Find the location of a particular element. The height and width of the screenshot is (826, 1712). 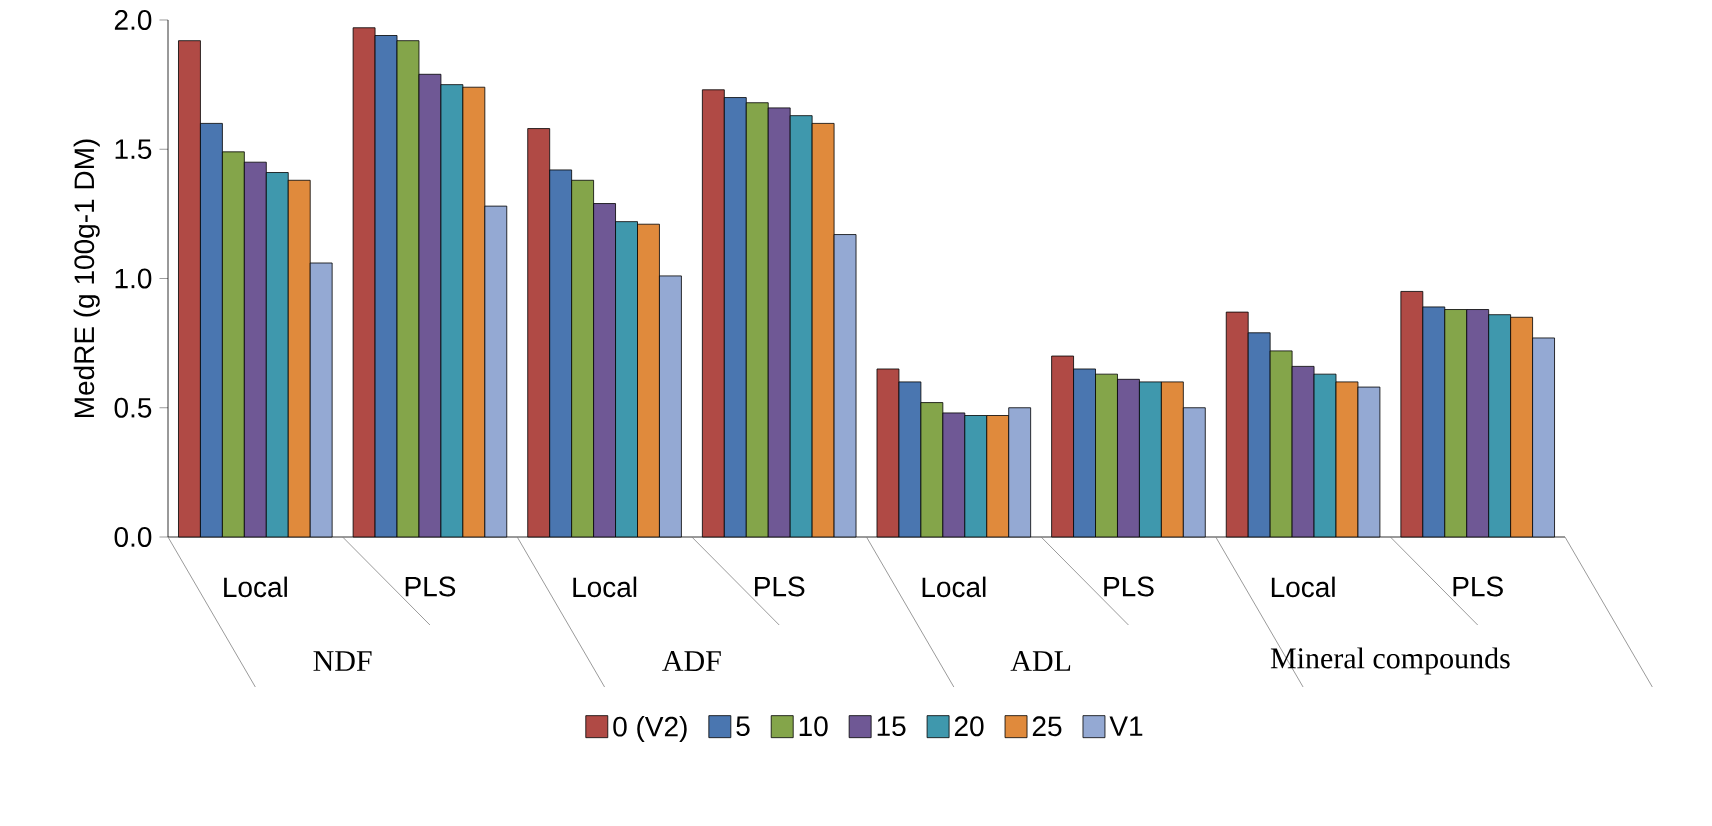

text: Mineral compounds is located at coordinates (1390, 661).